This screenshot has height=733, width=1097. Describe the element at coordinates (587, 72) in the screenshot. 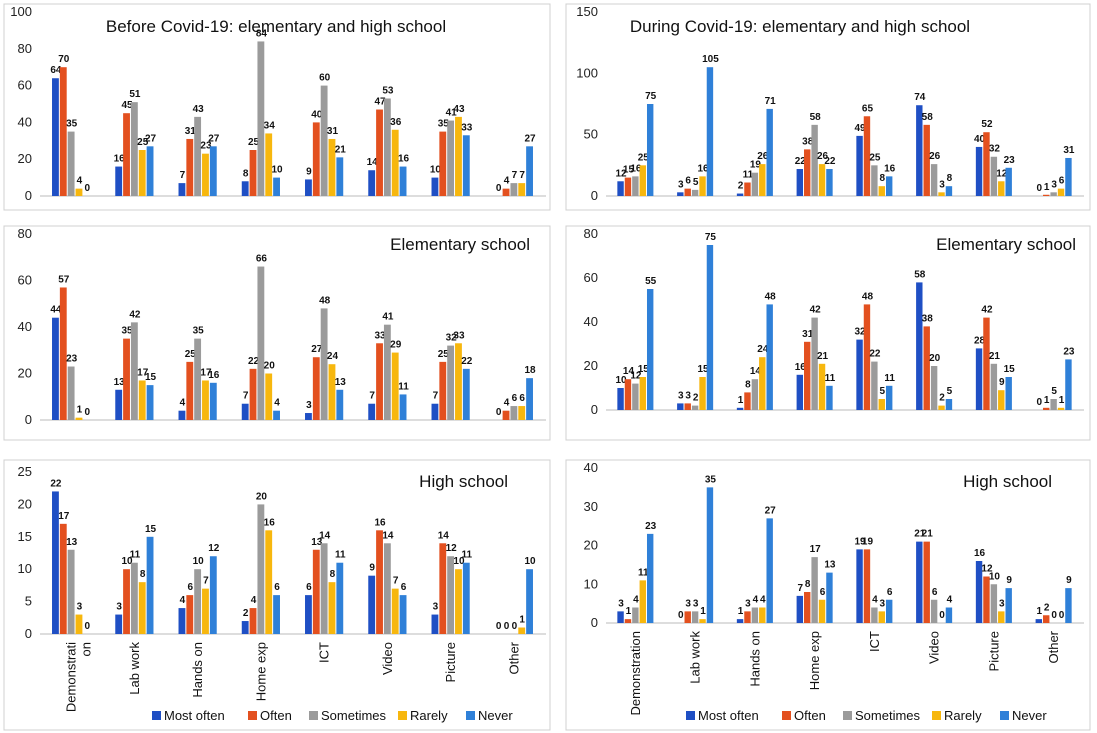

I see `y-tick-label: 100` at that location.